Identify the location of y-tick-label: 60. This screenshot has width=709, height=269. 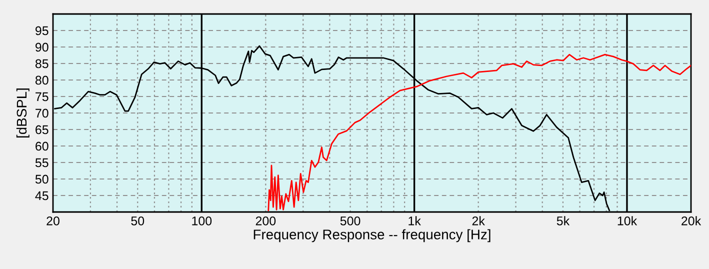
(42, 146).